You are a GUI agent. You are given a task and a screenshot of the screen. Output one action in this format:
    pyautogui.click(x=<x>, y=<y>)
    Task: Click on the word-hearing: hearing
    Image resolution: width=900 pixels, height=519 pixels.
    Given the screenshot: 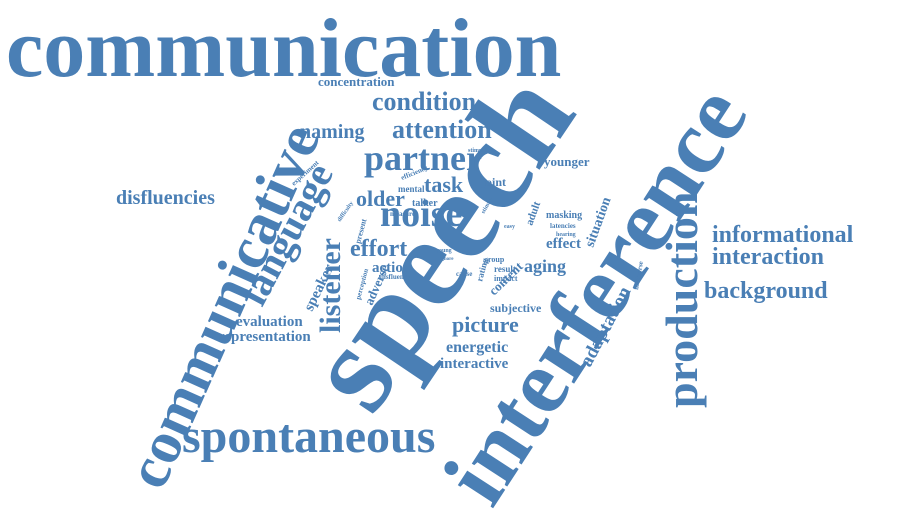 What is the action you would take?
    pyautogui.click(x=566, y=235)
    